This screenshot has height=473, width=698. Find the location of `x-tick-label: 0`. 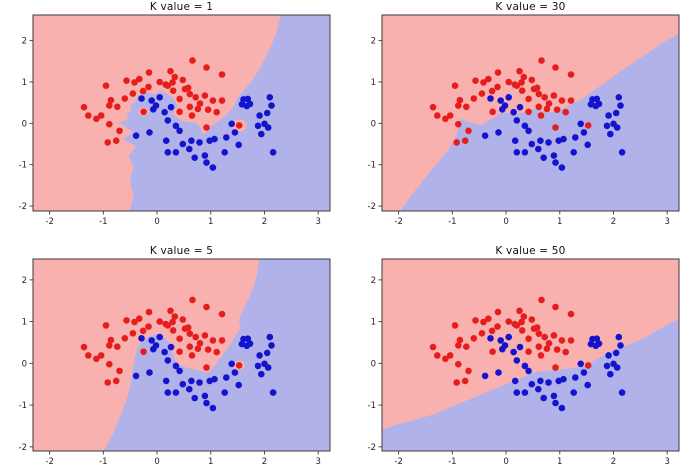

x-tick-label: 0 is located at coordinates (505, 222).